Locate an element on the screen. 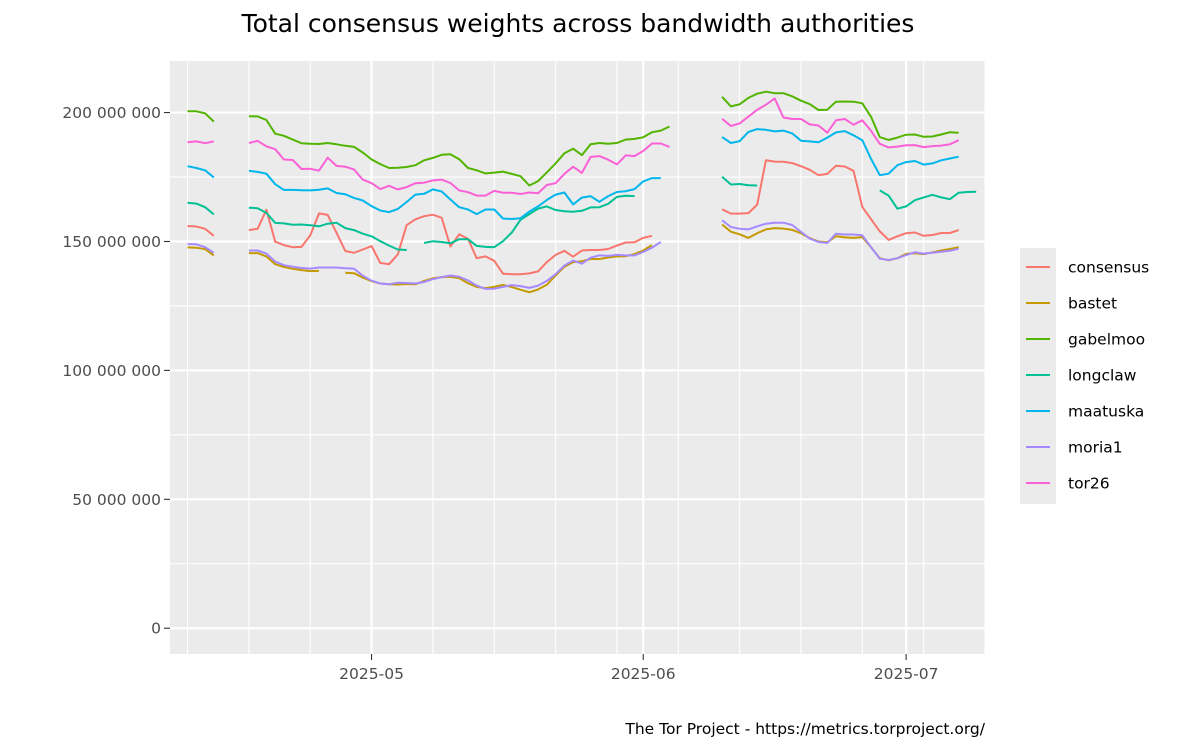 Image resolution: width=1200 pixels, height=750 pixels. y-tick-label: 0 is located at coordinates (156, 629).